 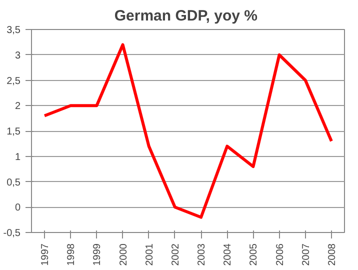 What do you see at coordinates (124, 254) in the screenshot?
I see `x-tick-label: 2000` at bounding box center [124, 254].